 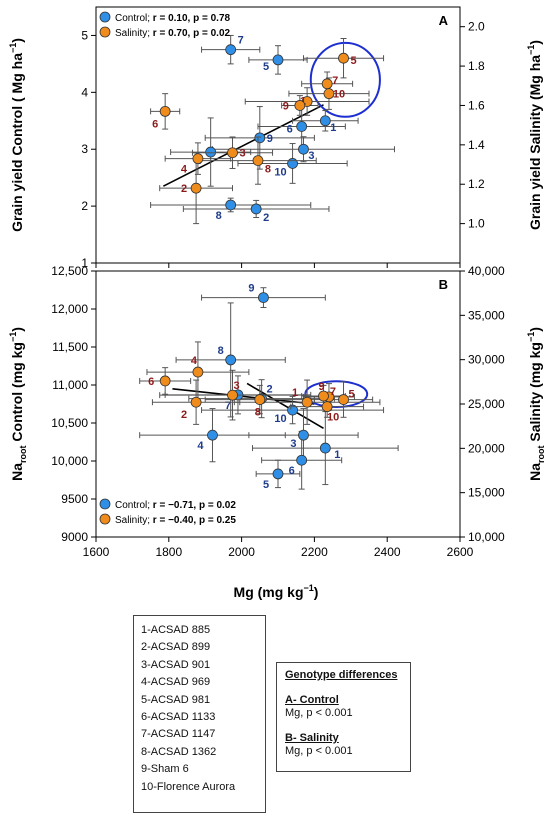 I want to click on panel-label: B, so click(x=443, y=284).